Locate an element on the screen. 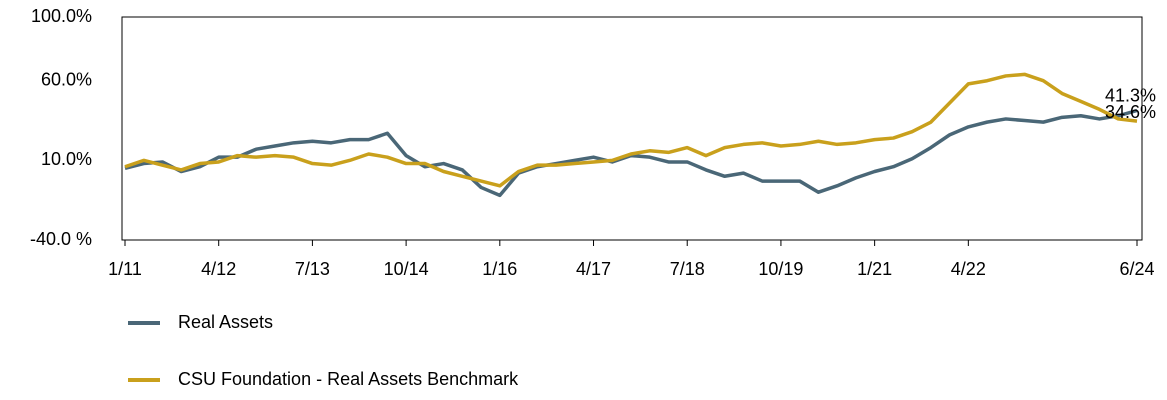  x-tick-label: 6/24 is located at coordinates (1136, 269).